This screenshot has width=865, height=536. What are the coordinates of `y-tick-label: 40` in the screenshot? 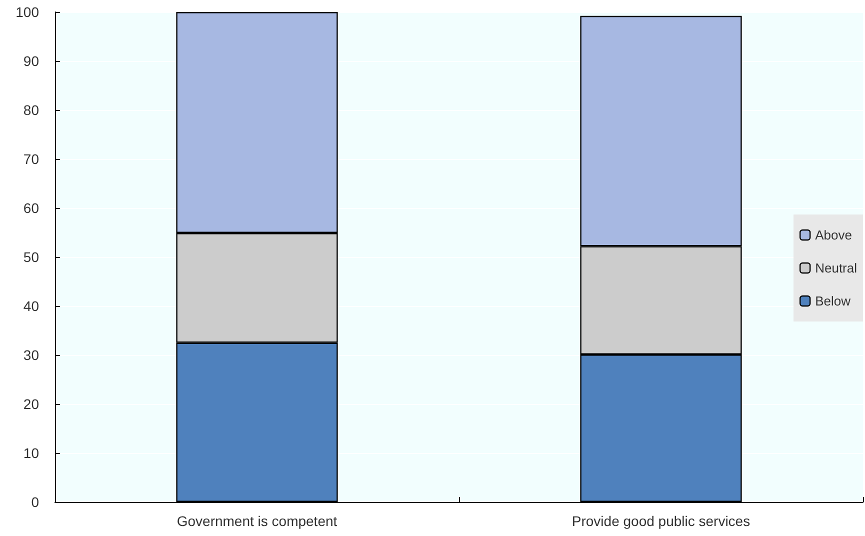 It's located at (31, 306).